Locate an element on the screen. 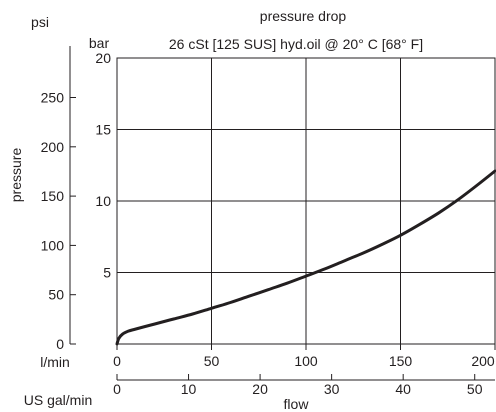 Image resolution: width=496 pixels, height=412 pixels. x-tick-label: 100 is located at coordinates (306, 361).